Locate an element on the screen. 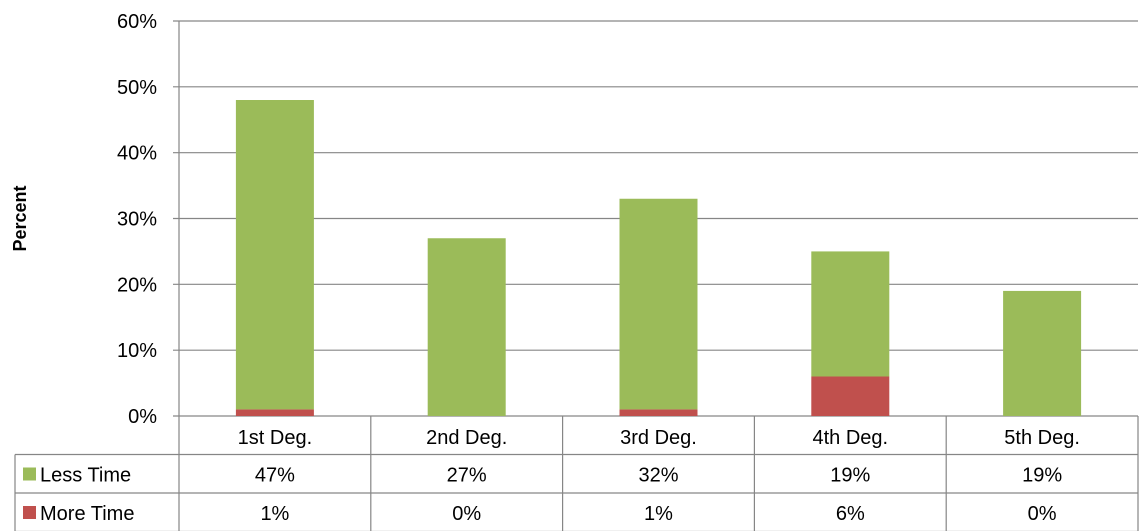  table-value: 47% is located at coordinates (275, 476).